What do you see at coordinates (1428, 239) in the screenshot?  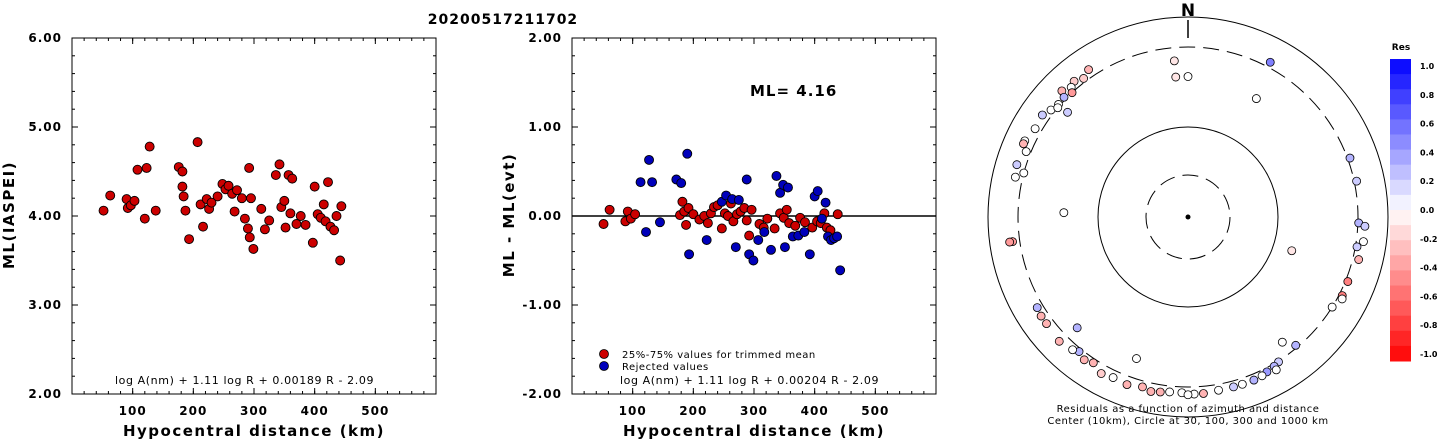 I see `colorbar-tick-label: -0.2` at bounding box center [1428, 239].